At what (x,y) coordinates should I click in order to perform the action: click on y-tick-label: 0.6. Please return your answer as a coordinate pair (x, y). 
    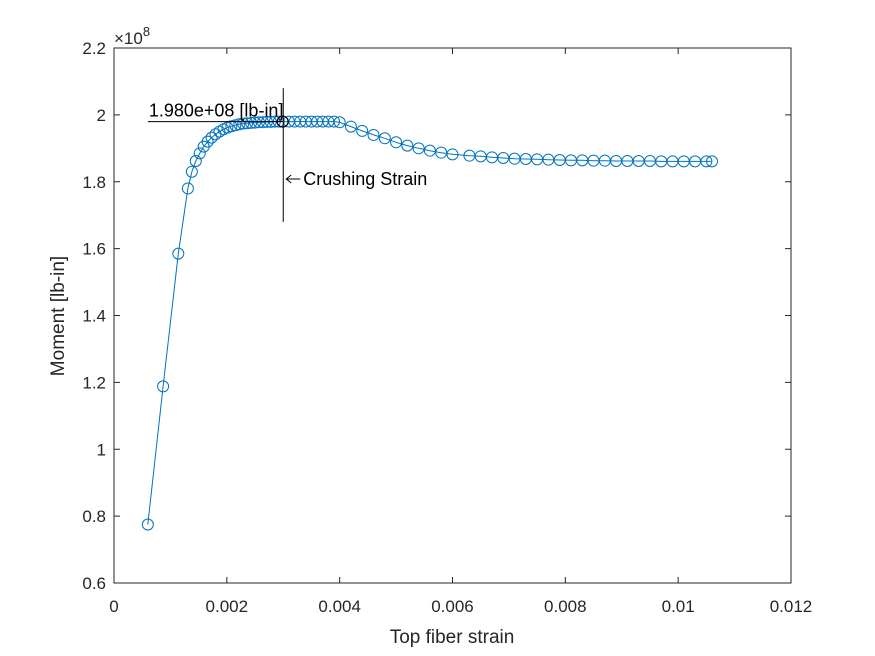
    Looking at the image, I should click on (94, 583).